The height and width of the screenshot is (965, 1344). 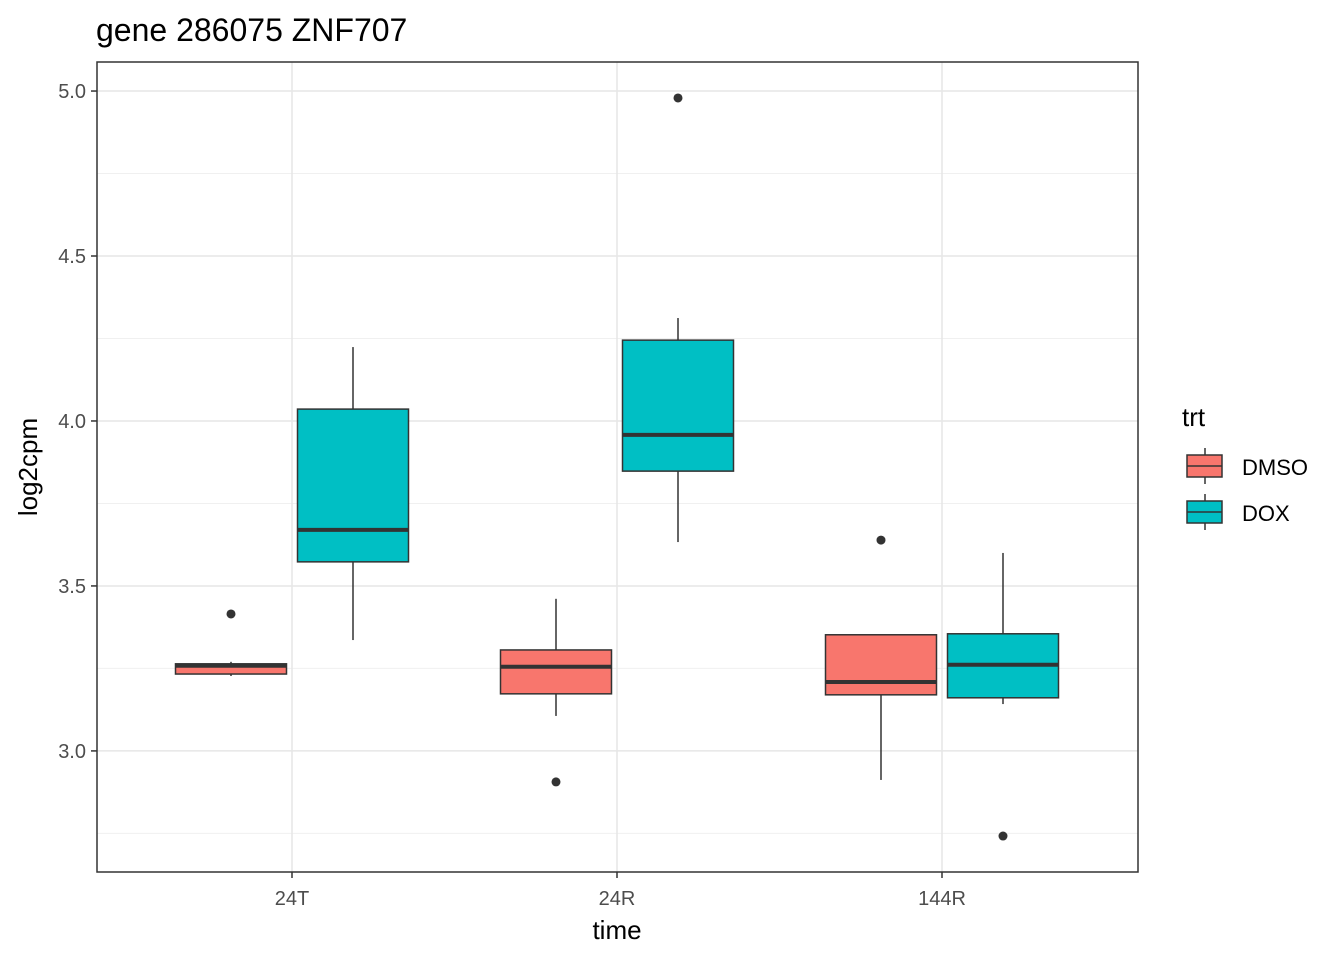 I want to click on y-tick-label: 3.5, so click(x=72, y=587).